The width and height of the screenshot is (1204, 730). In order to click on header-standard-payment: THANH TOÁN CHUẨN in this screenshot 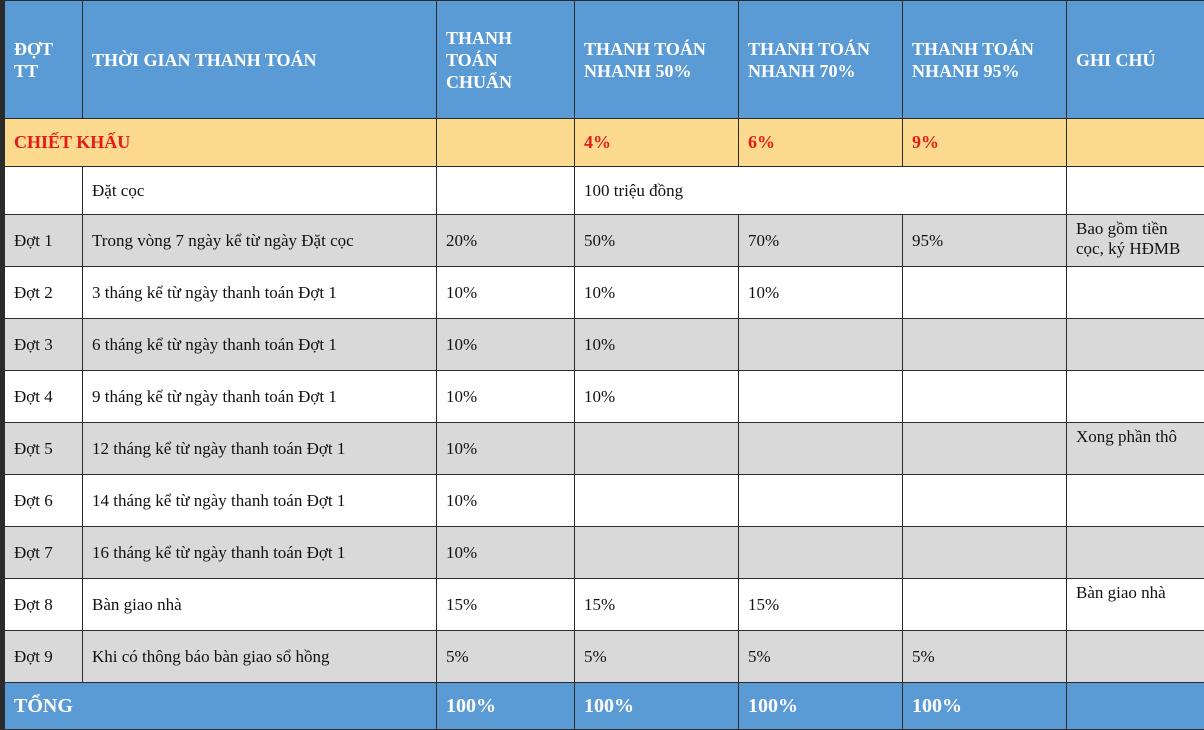, I will do `click(506, 60)`.